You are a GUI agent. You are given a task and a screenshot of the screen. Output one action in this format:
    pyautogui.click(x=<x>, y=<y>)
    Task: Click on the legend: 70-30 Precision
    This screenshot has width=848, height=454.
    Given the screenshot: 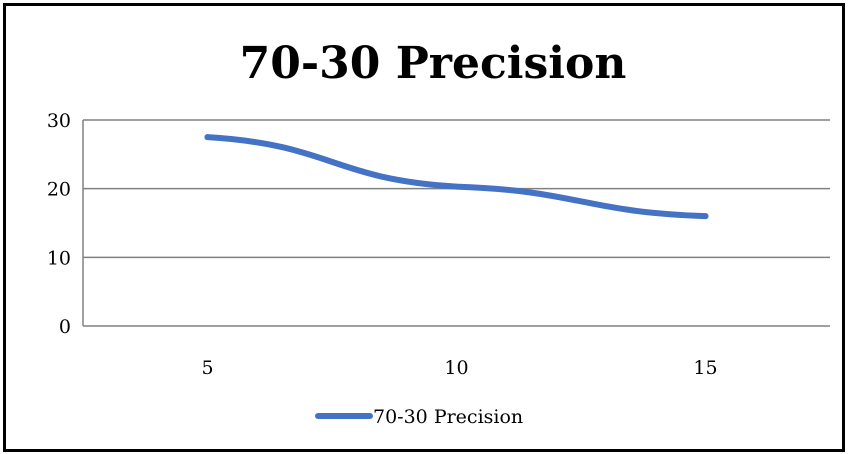 What is the action you would take?
    pyautogui.click(x=419, y=417)
    